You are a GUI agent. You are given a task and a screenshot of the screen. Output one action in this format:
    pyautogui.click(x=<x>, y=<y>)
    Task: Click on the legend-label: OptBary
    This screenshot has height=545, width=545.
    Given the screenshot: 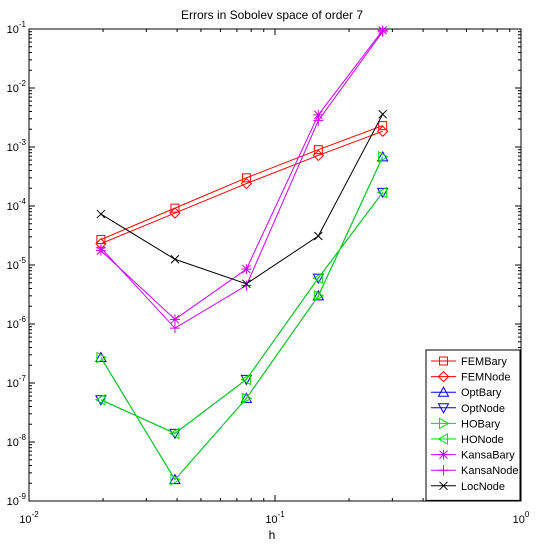 What is the action you would take?
    pyautogui.click(x=481, y=393)
    